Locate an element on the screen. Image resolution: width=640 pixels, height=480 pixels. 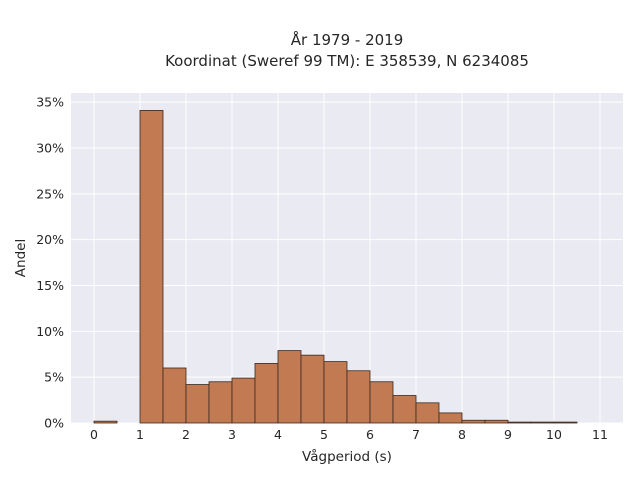
chart-title-line-1: År 1979 - 2019 is located at coordinates (347, 39).